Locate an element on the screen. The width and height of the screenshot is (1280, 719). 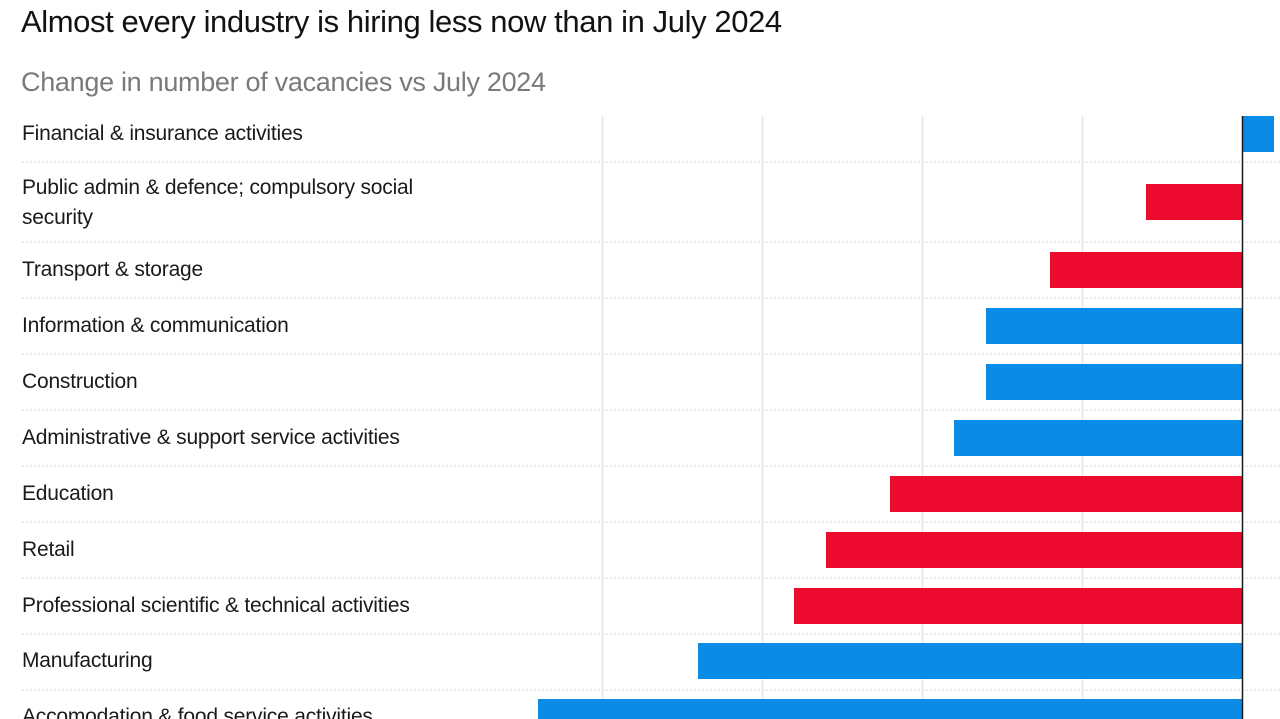
category-label-line: Transport & storage is located at coordinates (112, 269).